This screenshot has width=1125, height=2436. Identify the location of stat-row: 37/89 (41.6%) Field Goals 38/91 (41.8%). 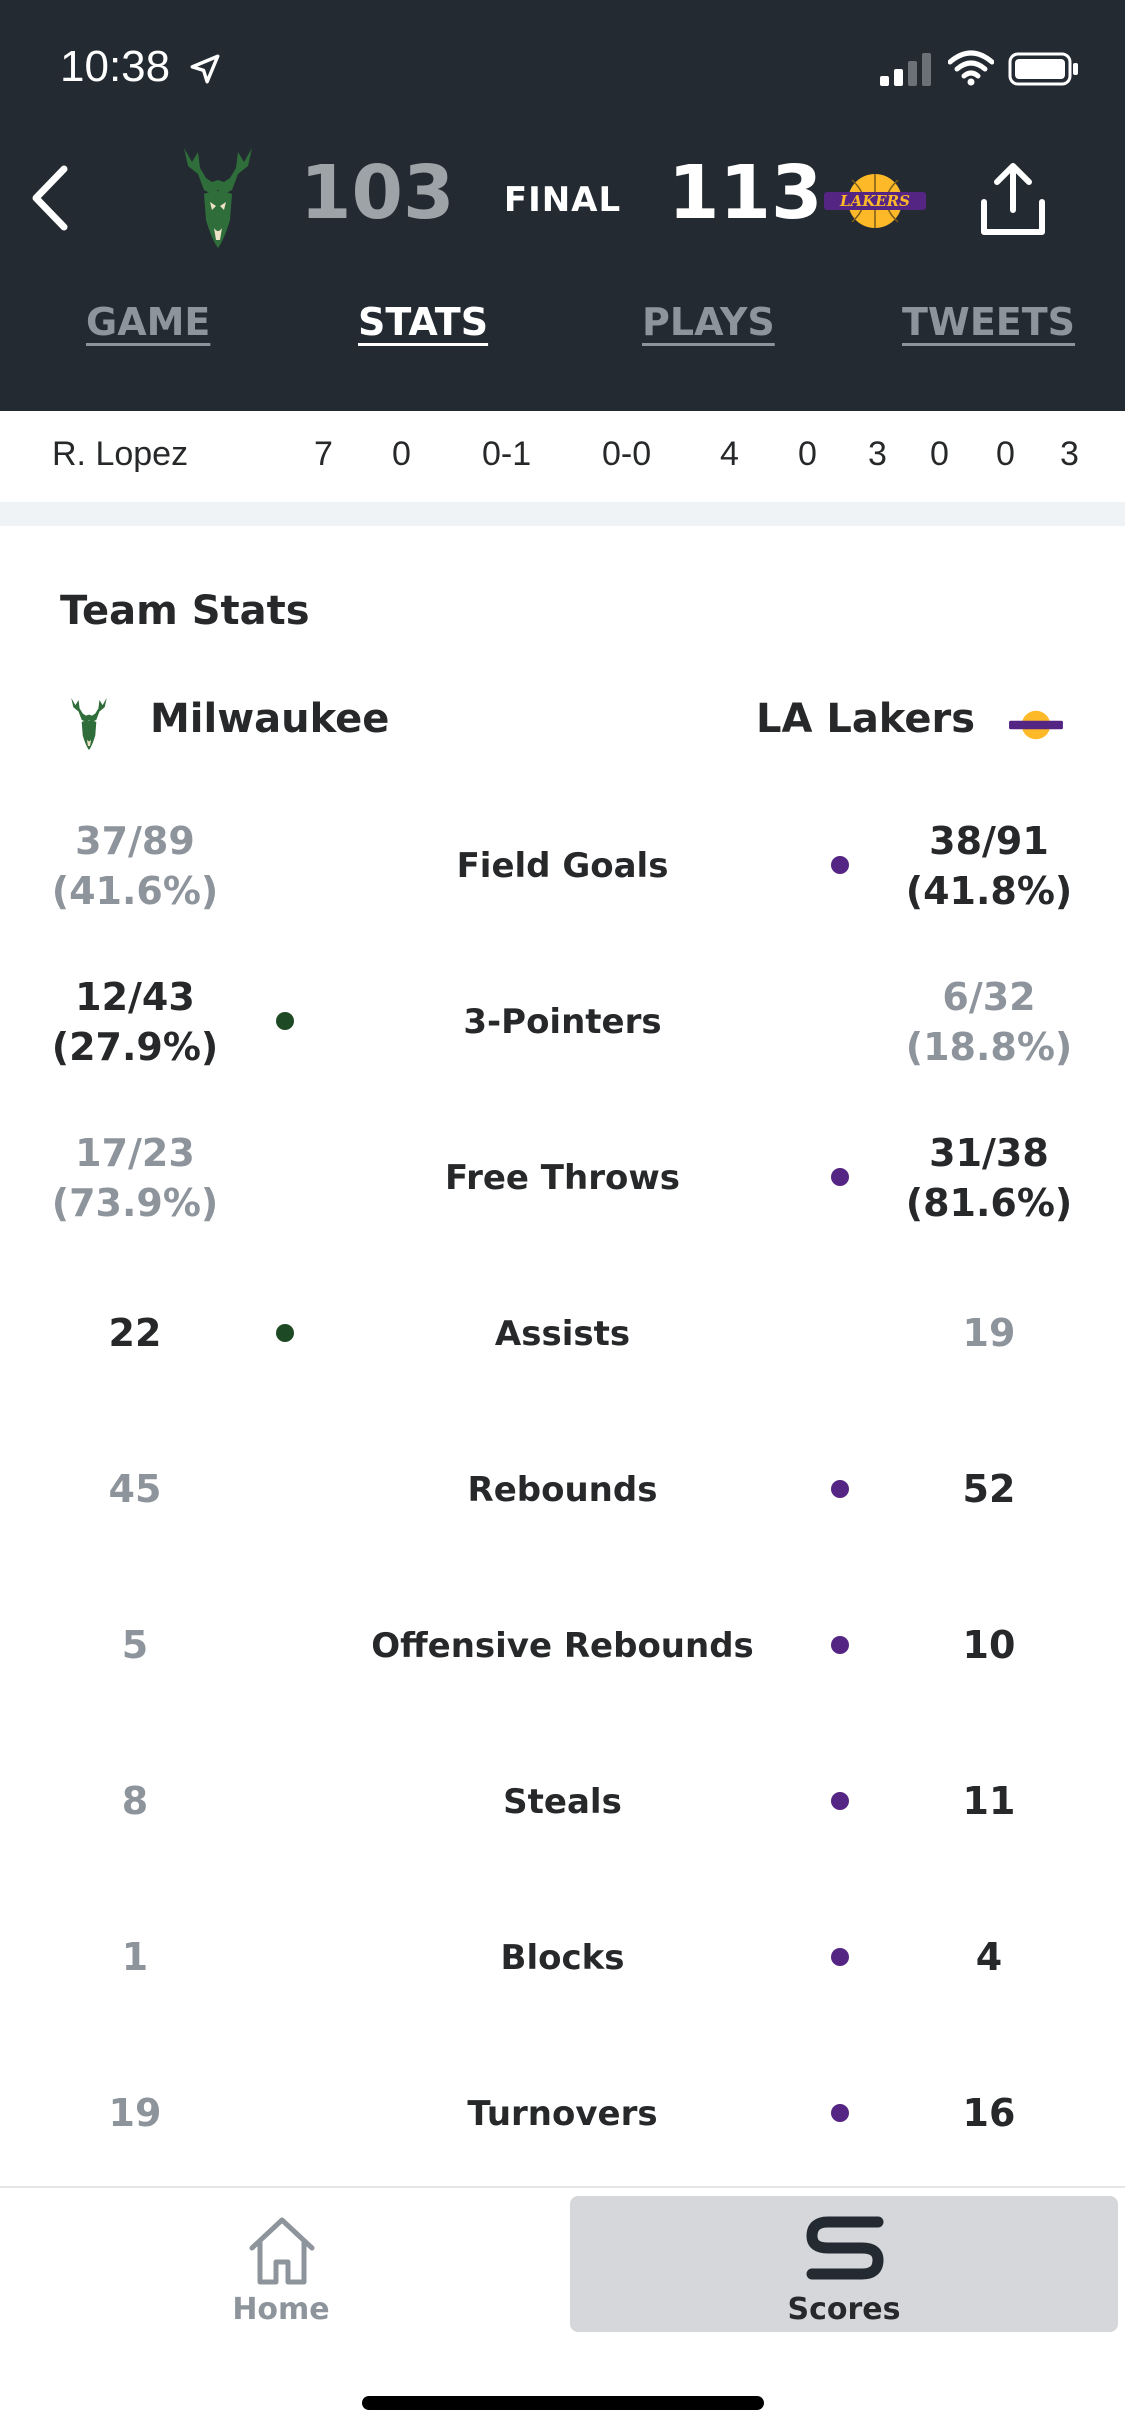
(562, 866).